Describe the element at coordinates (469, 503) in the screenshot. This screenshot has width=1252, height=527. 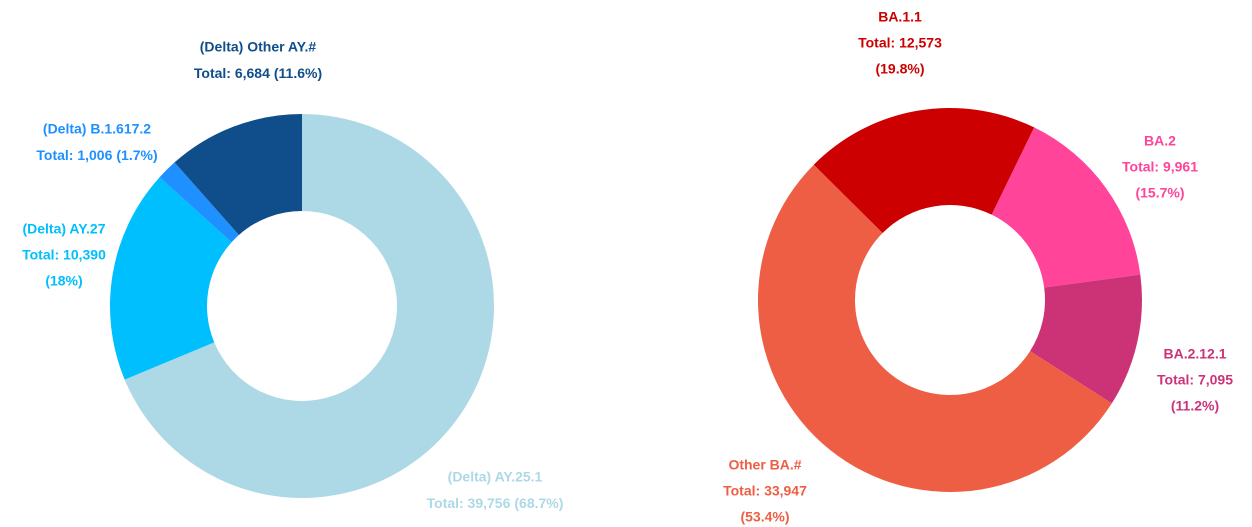
I see `value-label: Total: 39,756` at that location.